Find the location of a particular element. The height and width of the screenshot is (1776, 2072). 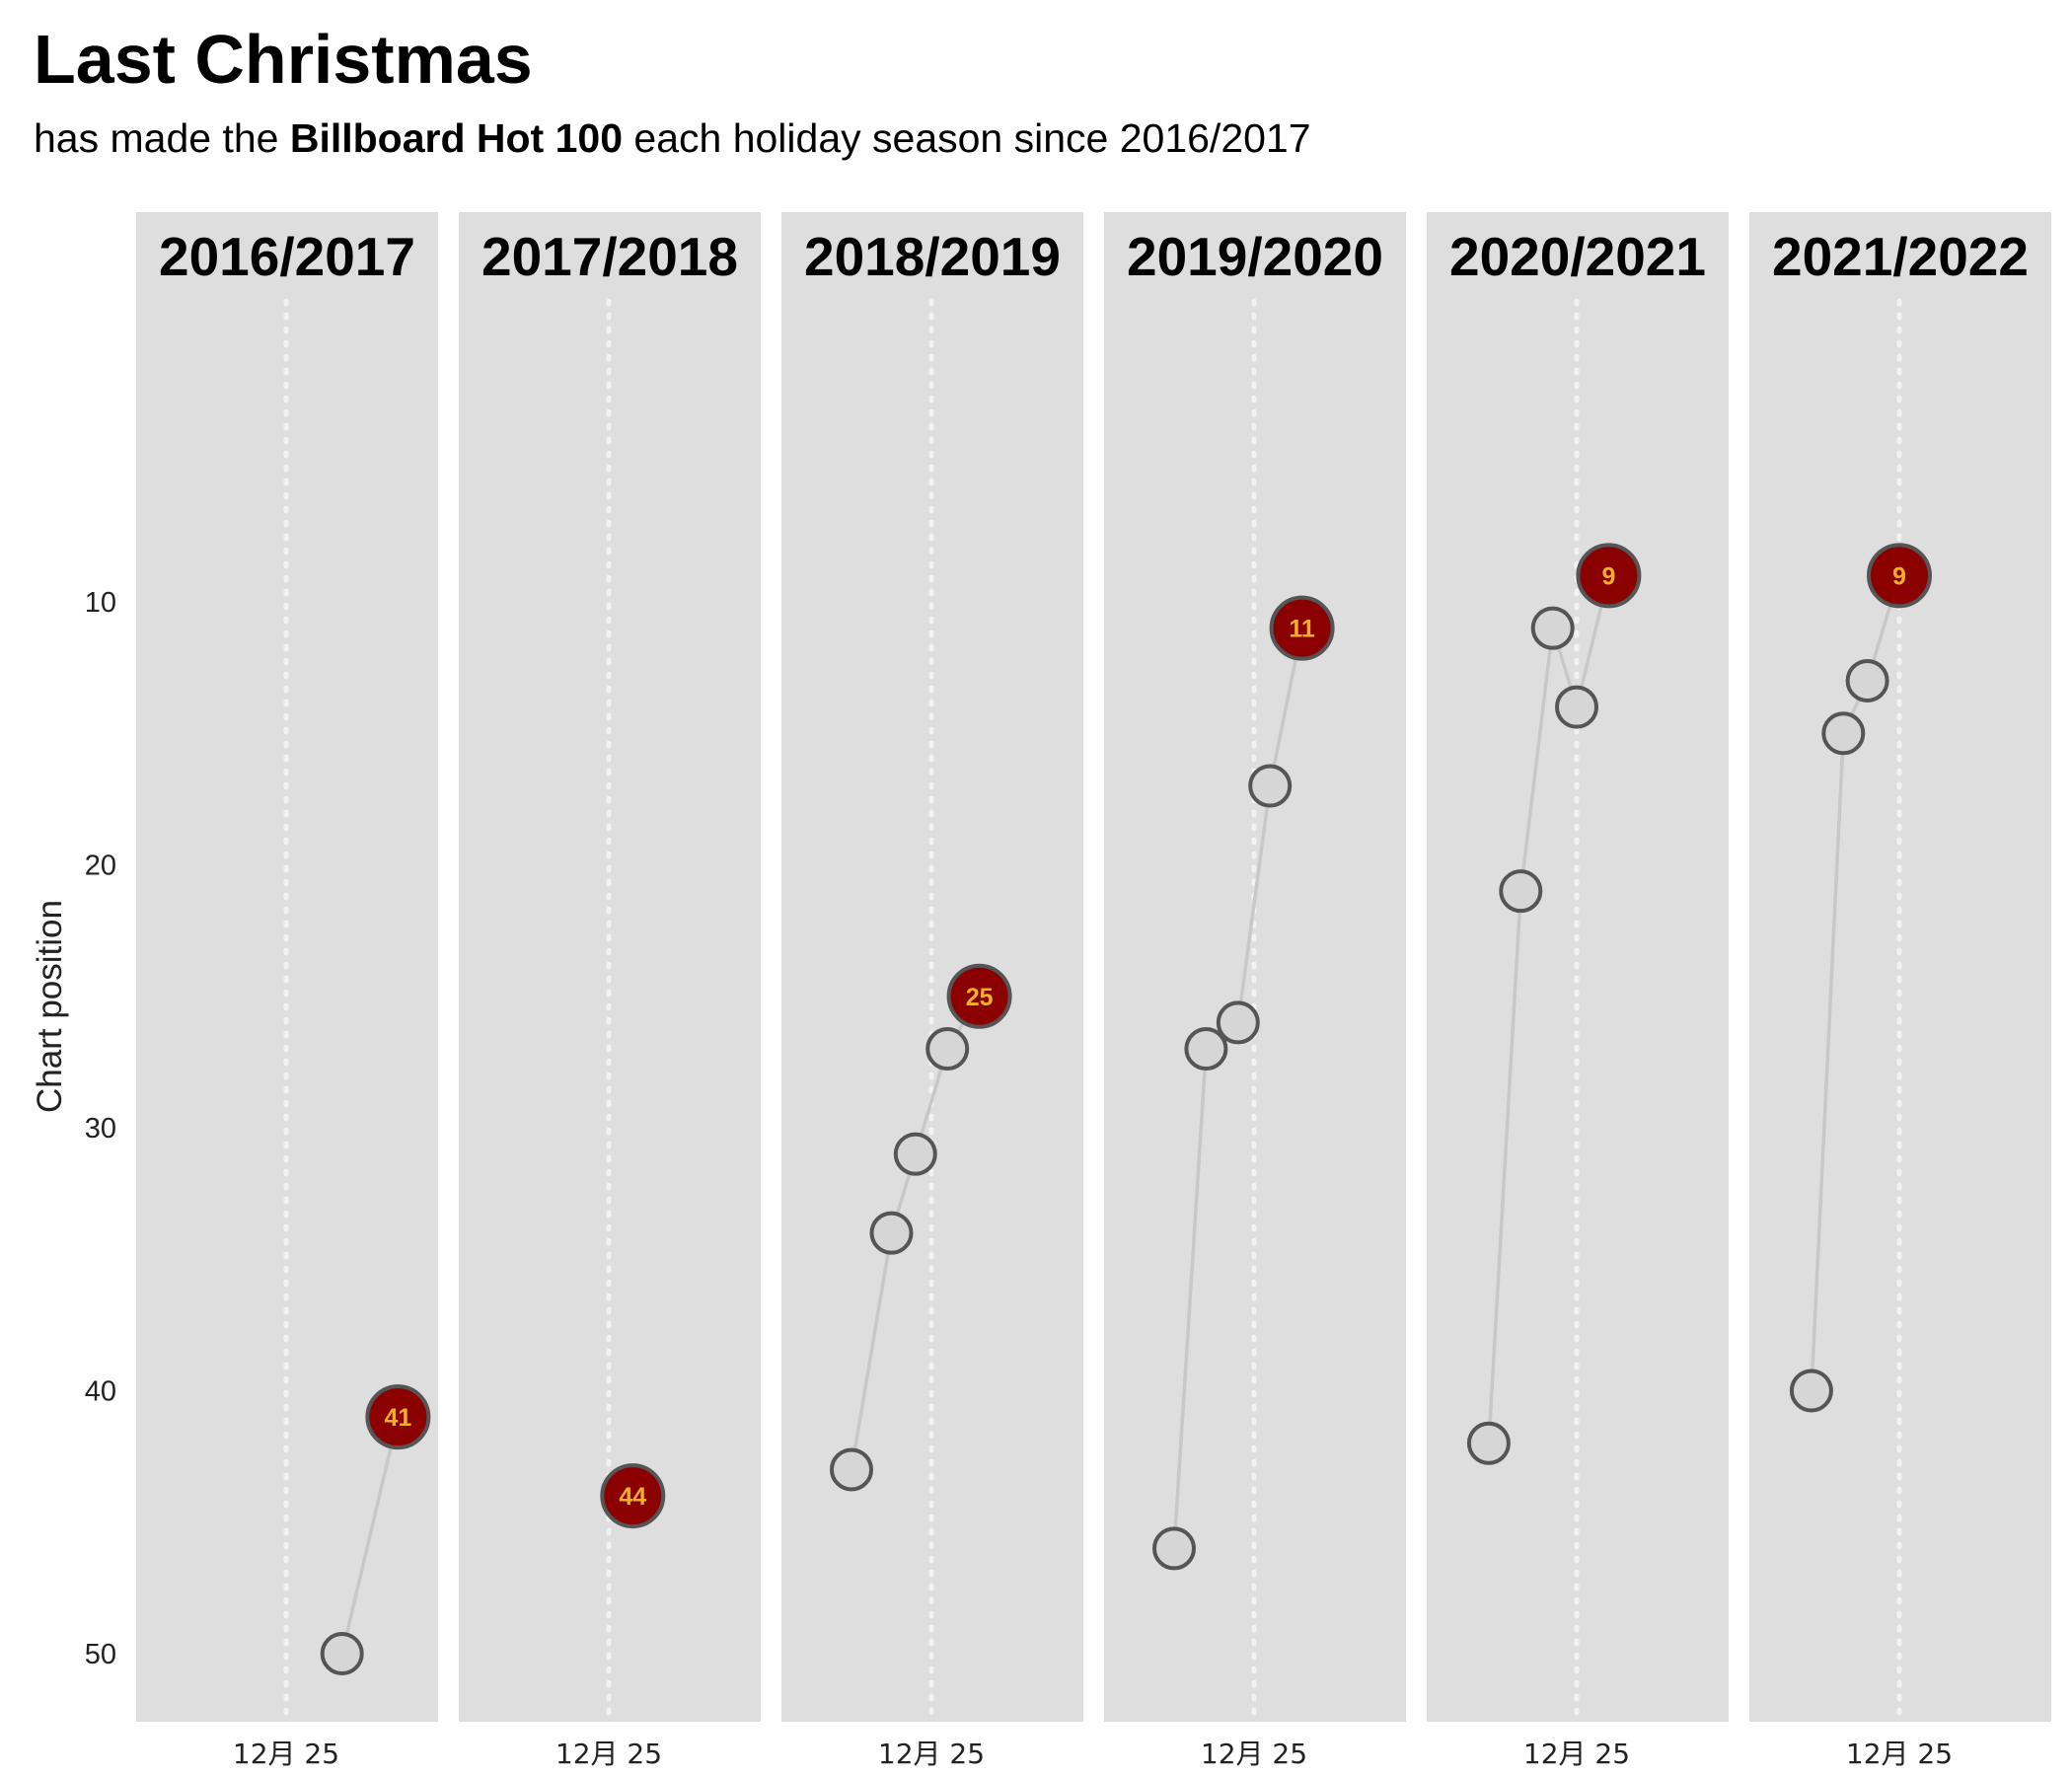

panel-title: 2021/2022 is located at coordinates (1901, 257).